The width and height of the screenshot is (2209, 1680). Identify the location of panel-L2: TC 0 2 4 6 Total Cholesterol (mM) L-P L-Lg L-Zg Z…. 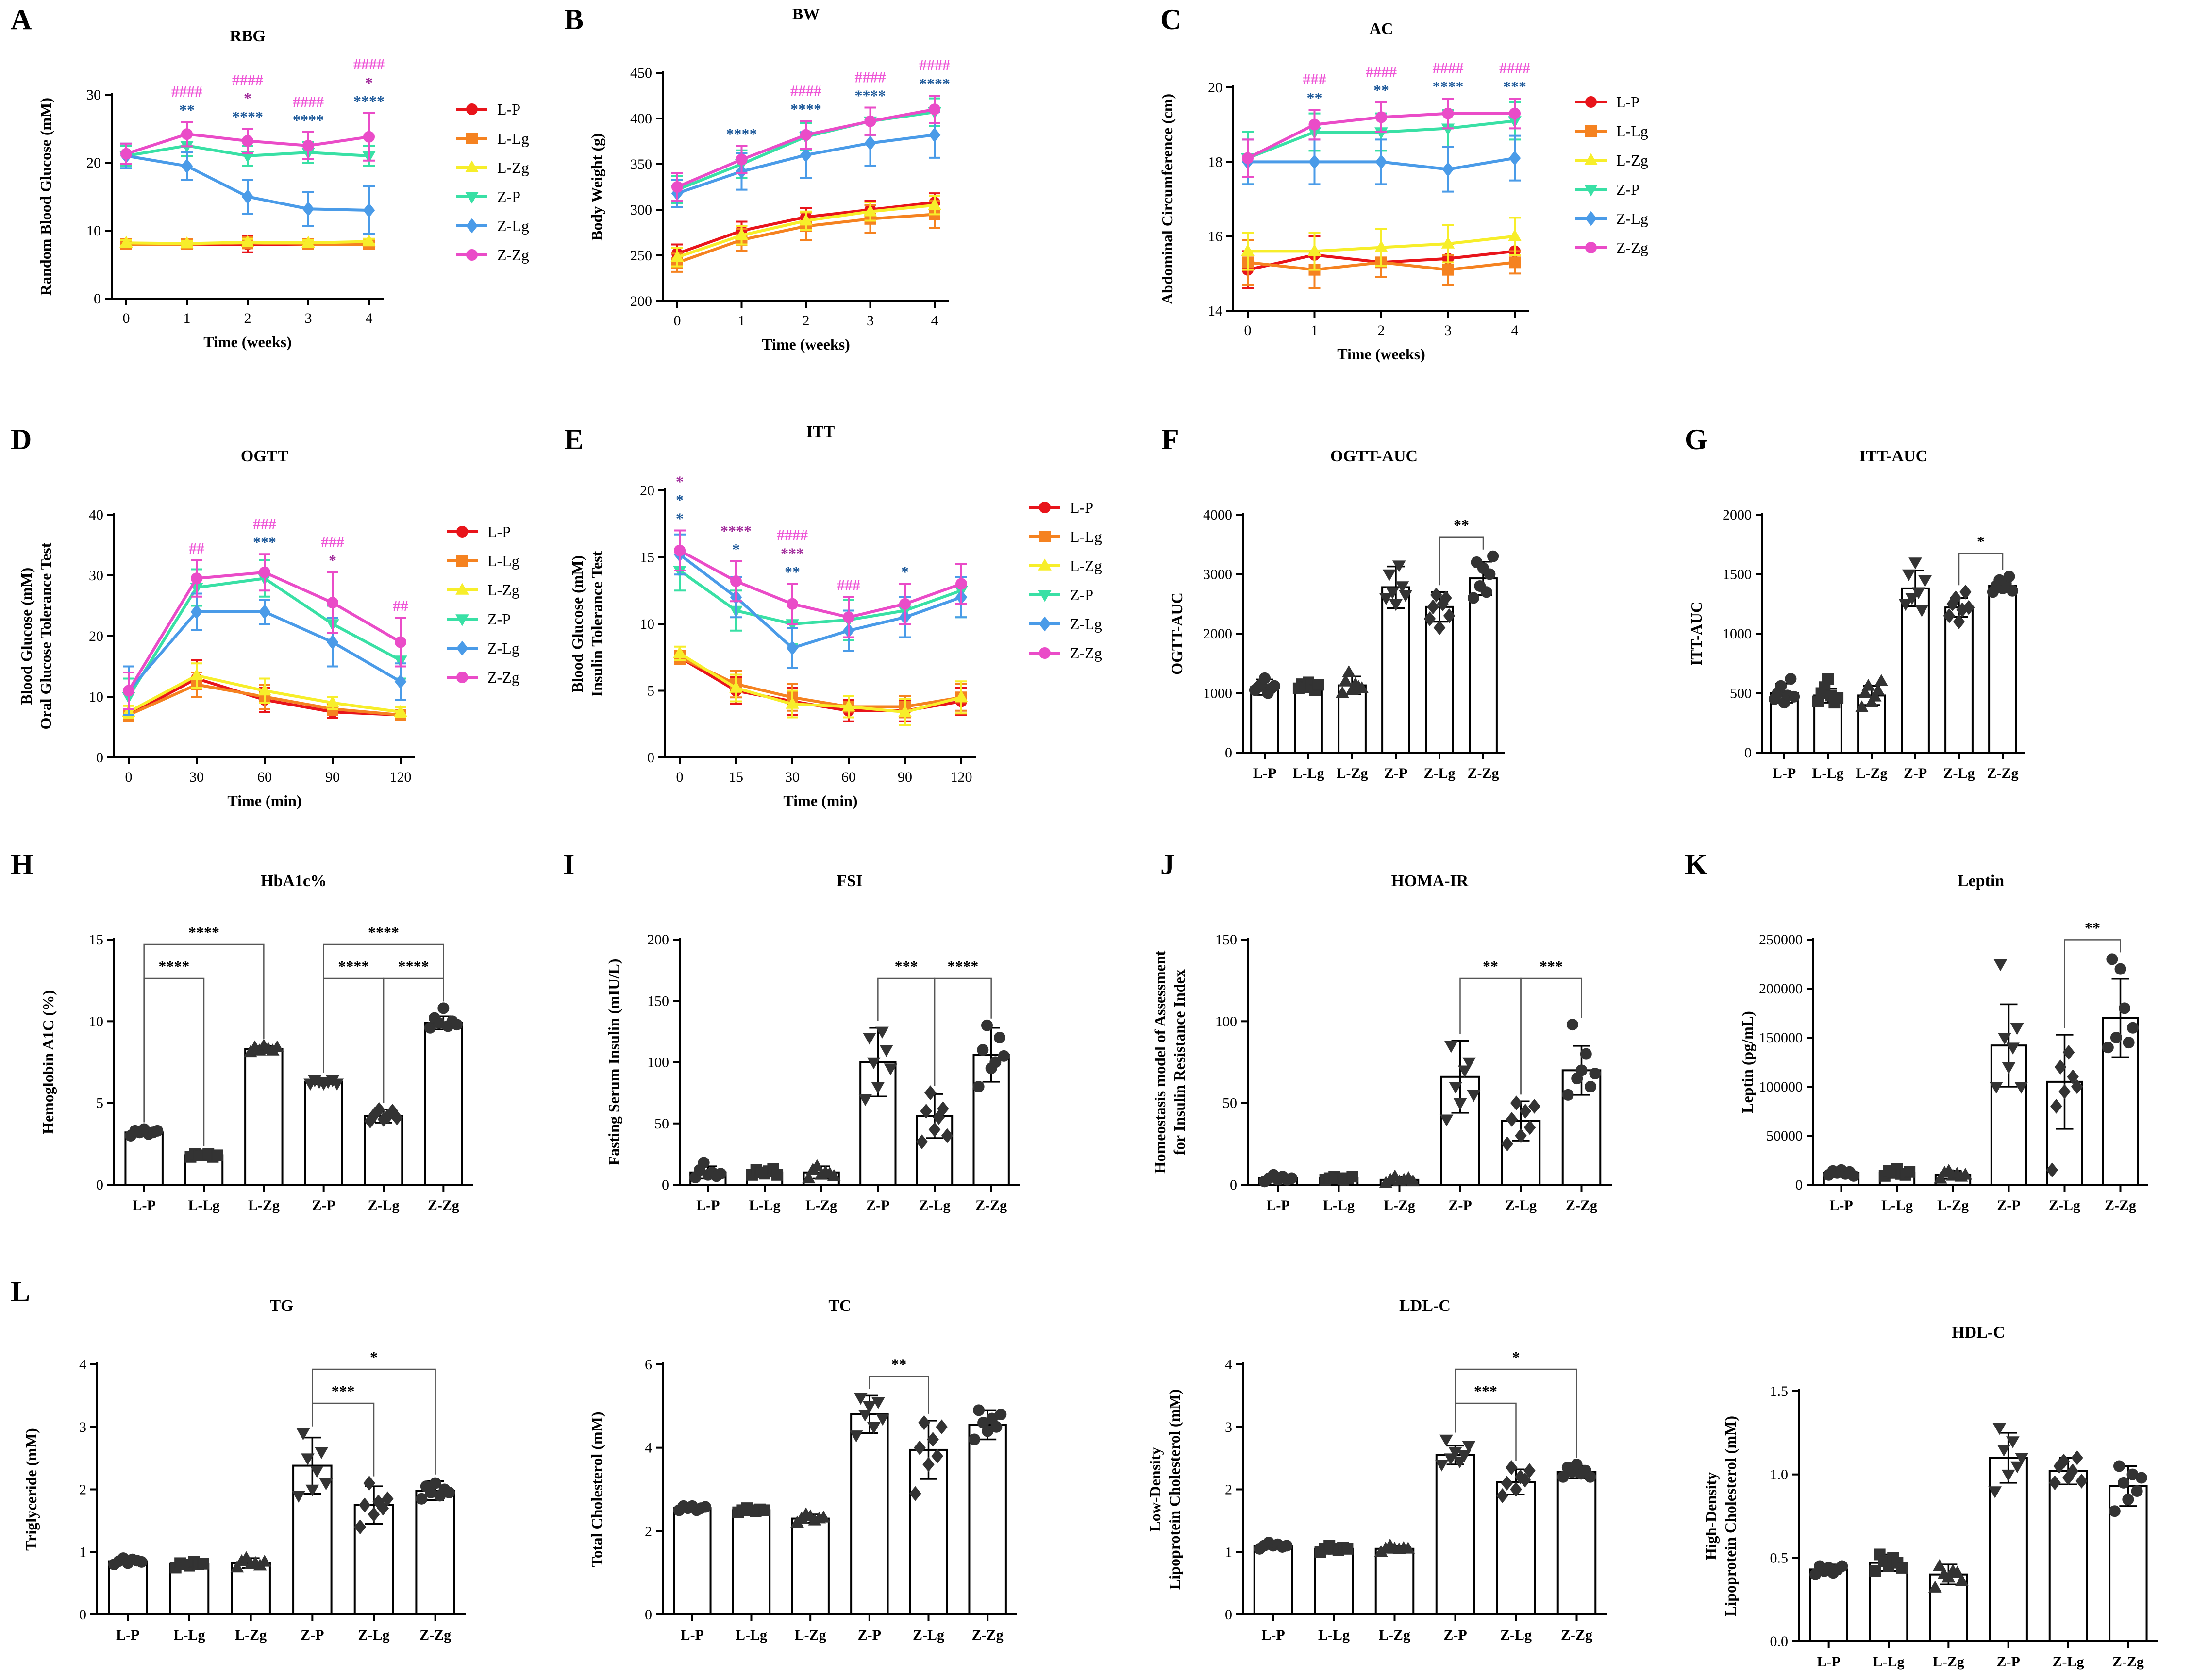
(802, 1470).